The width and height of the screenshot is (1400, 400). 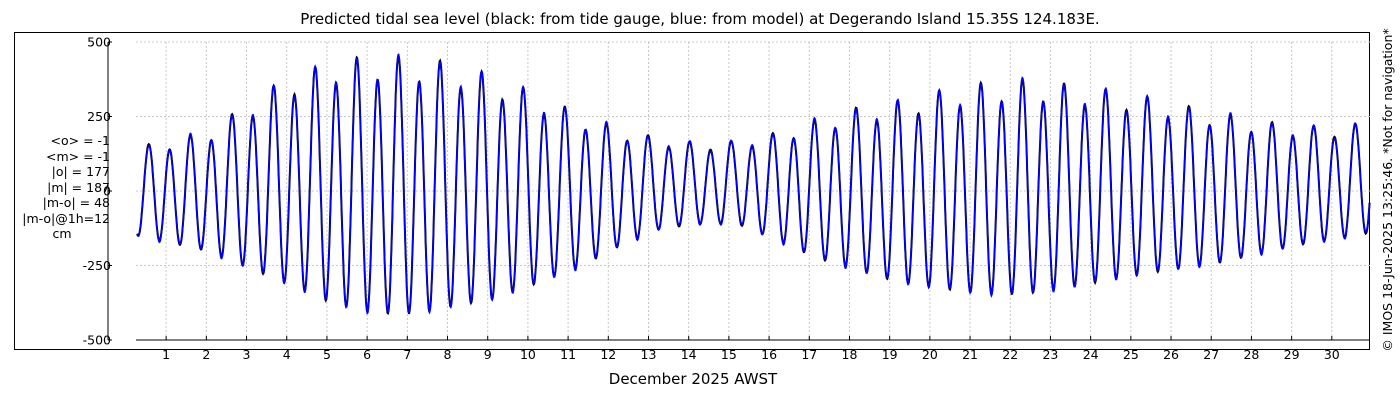 What do you see at coordinates (769, 354) in the screenshot?
I see `x-tick-label: 16` at bounding box center [769, 354].